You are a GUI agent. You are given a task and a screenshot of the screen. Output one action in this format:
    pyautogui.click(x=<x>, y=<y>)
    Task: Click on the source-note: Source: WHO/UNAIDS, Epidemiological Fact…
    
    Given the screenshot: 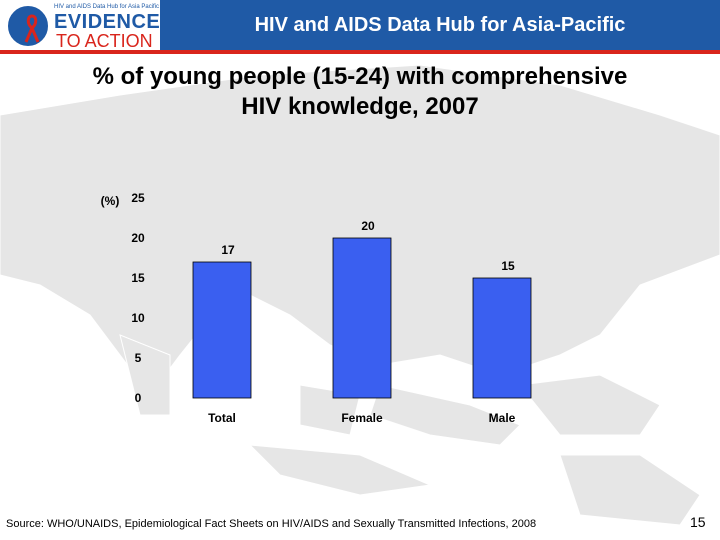 What is the action you would take?
    pyautogui.click(x=271, y=524)
    